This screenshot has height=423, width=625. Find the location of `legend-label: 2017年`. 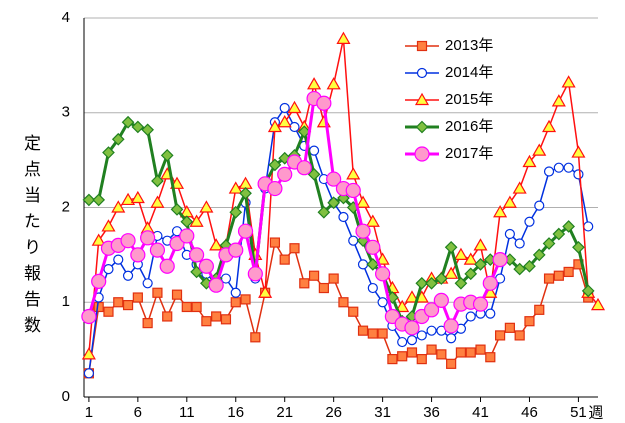

legend-label: 2017年 is located at coordinates (469, 153).